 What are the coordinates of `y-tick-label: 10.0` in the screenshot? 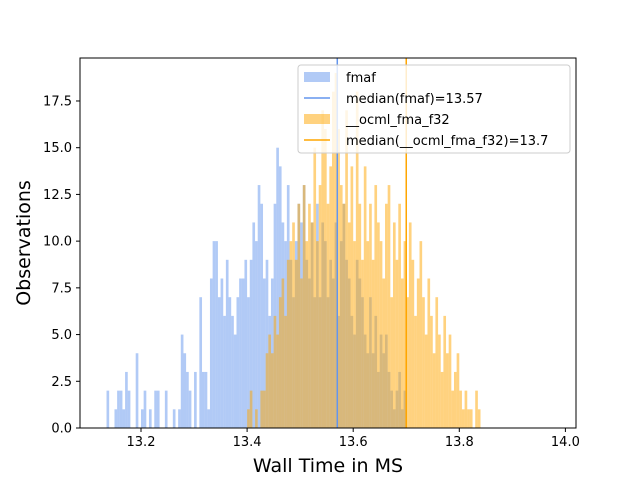 It's located at (57, 242).